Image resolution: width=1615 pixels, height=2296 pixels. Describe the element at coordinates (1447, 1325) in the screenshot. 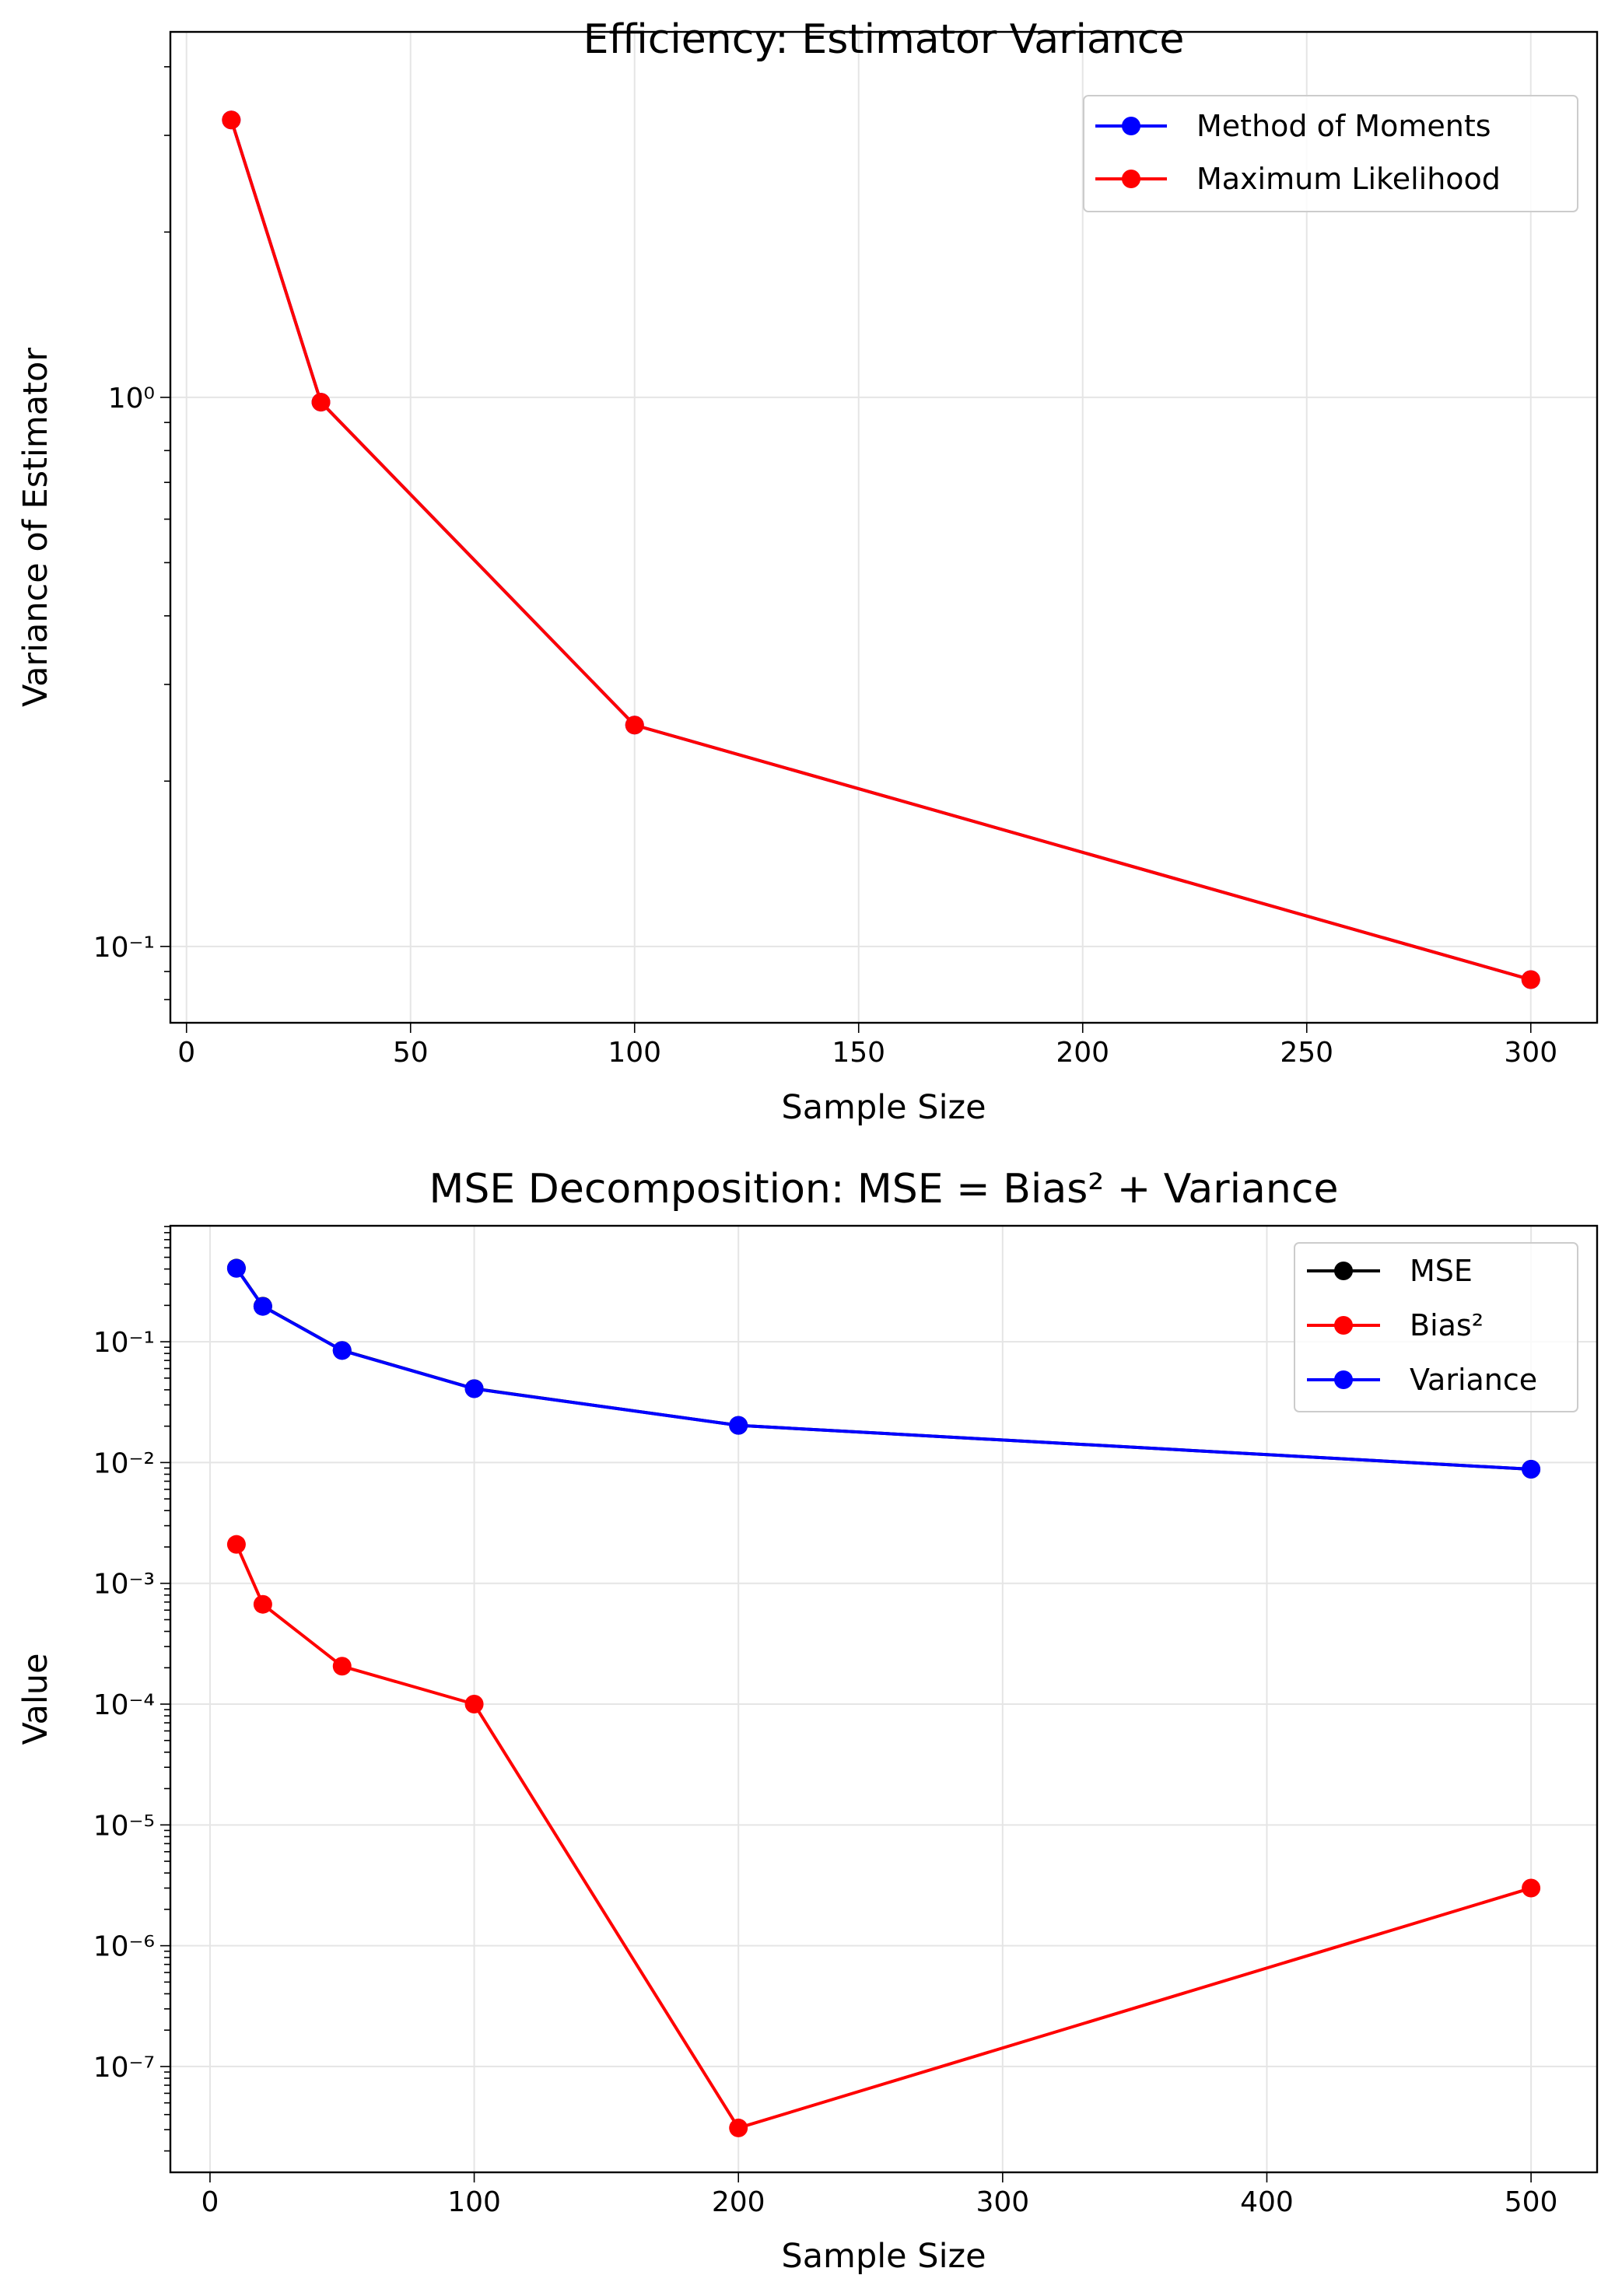

I see `legend-label: Bias²` at that location.